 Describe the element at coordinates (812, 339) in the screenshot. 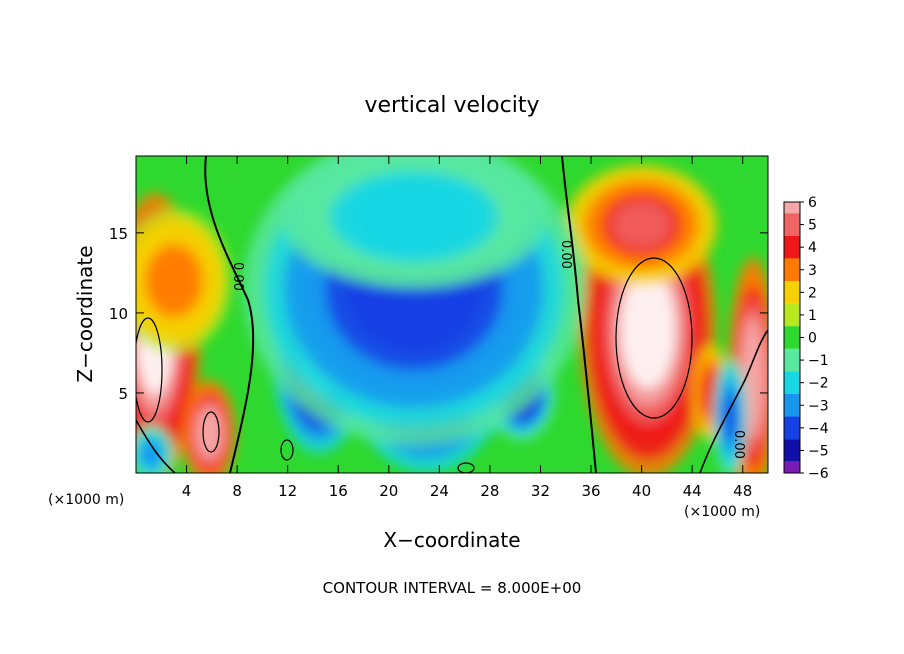

I see `colorbar-label: 0` at that location.